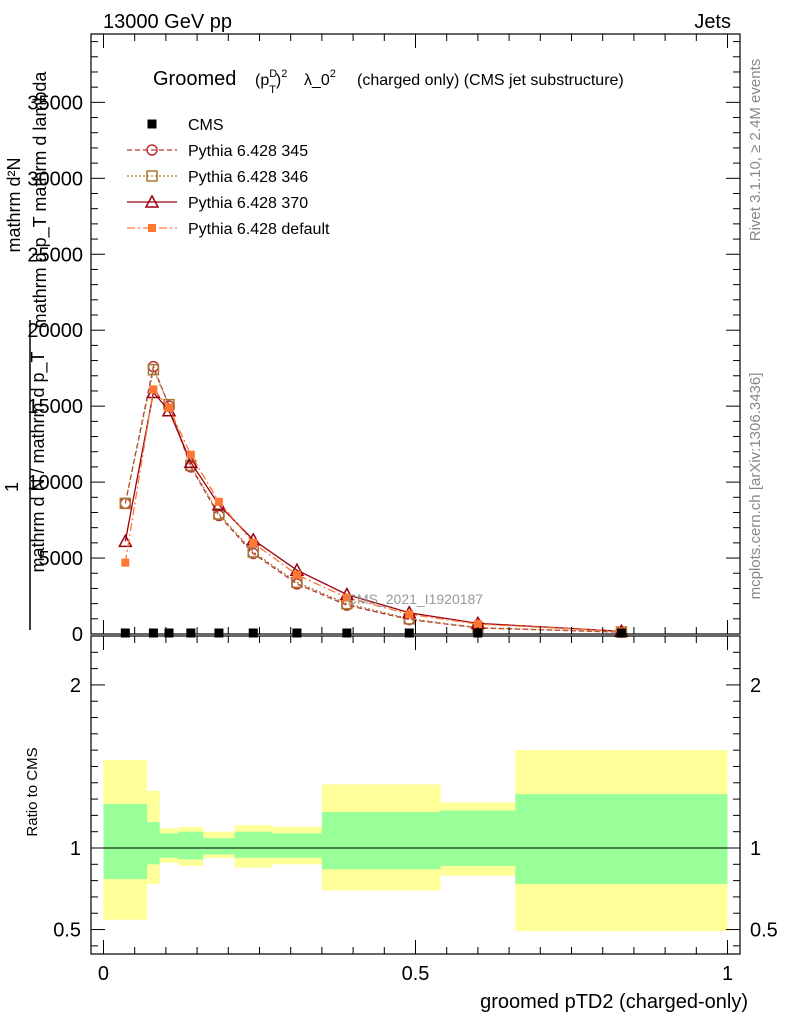 The height and width of the screenshot is (1024, 786). What do you see at coordinates (55, 179) in the screenshot?
I see `main-y-tick-label: 30000` at bounding box center [55, 179].